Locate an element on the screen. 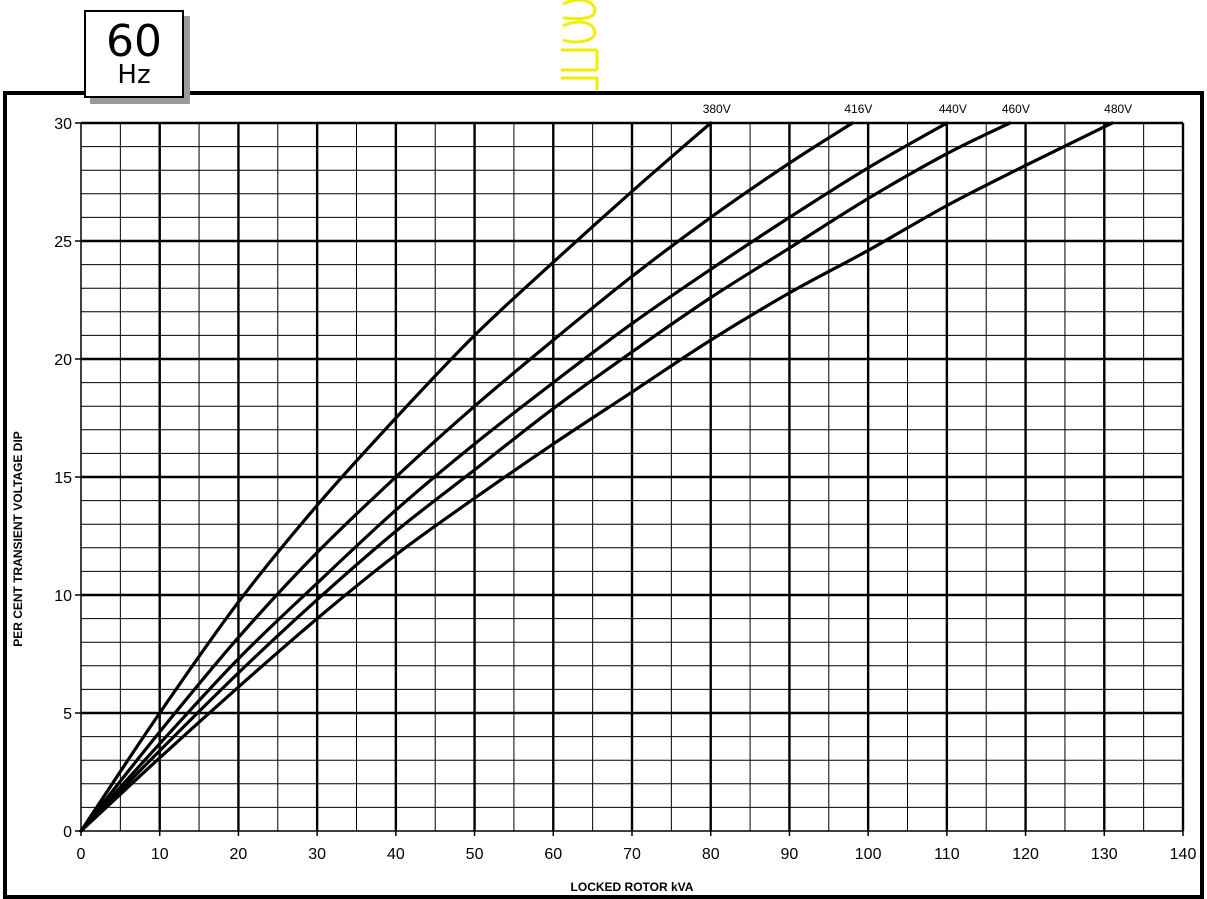 This screenshot has width=1207, height=899. x-tick-label: 70 is located at coordinates (632, 854).